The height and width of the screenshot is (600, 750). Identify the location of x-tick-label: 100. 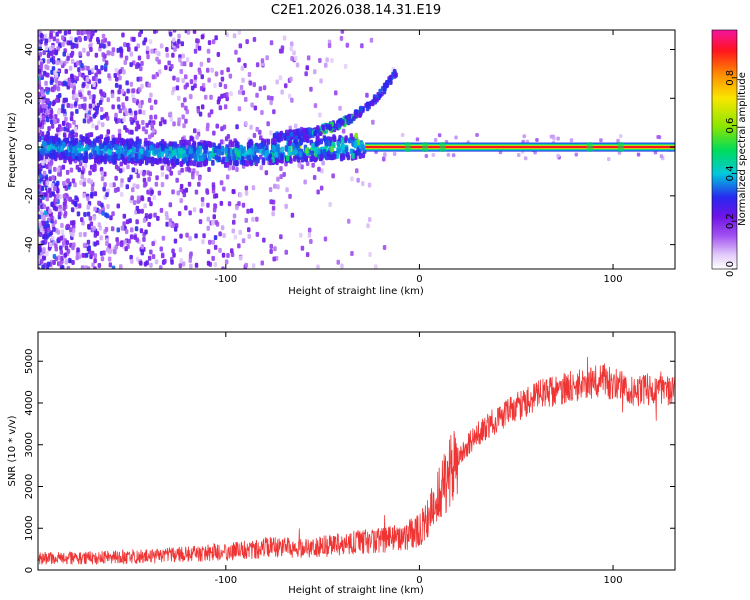
(612, 580).